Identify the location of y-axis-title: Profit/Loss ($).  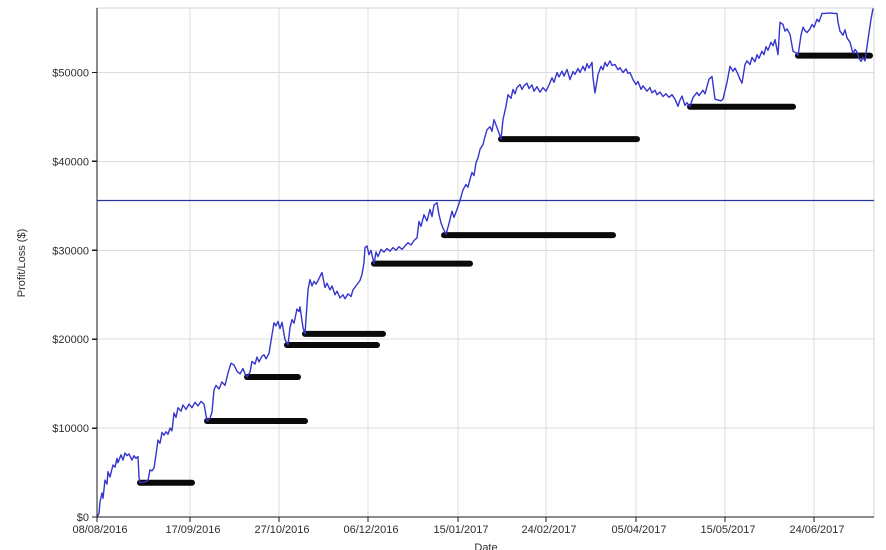
(22, 263).